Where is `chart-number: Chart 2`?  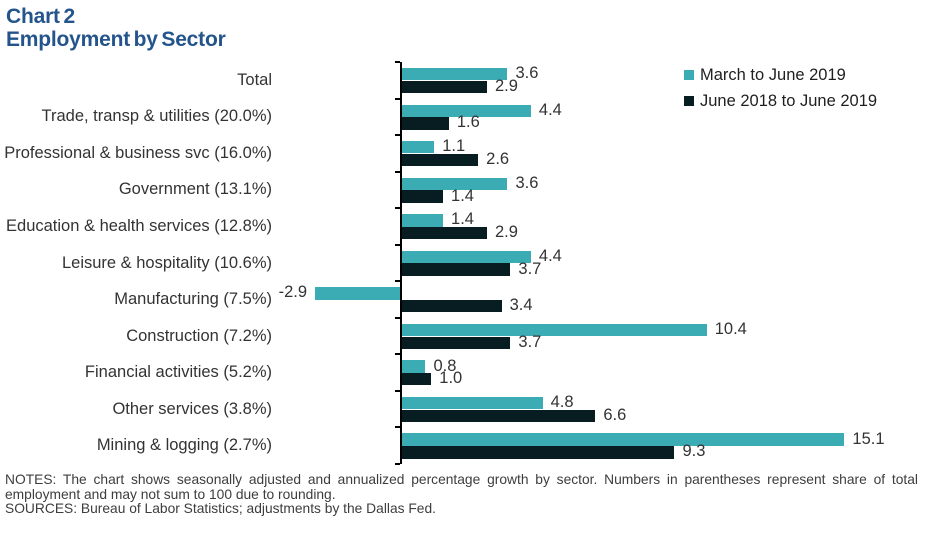
chart-number: Chart 2 is located at coordinates (40, 16).